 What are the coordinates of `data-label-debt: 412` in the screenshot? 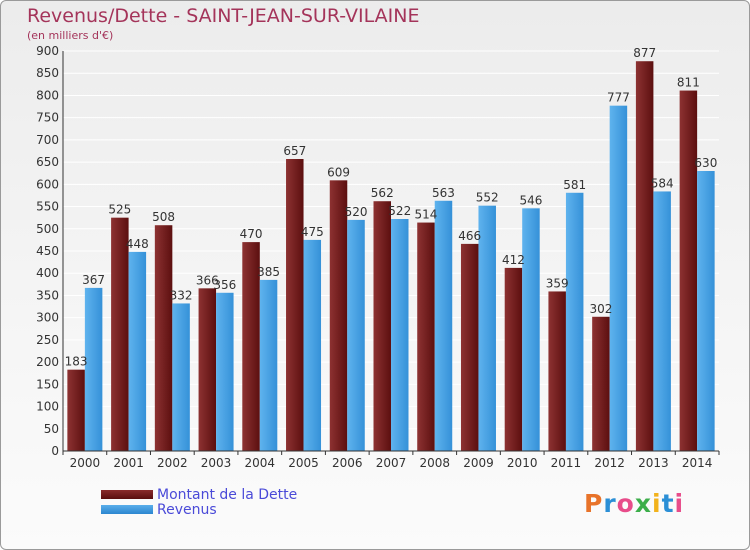 It's located at (513, 260).